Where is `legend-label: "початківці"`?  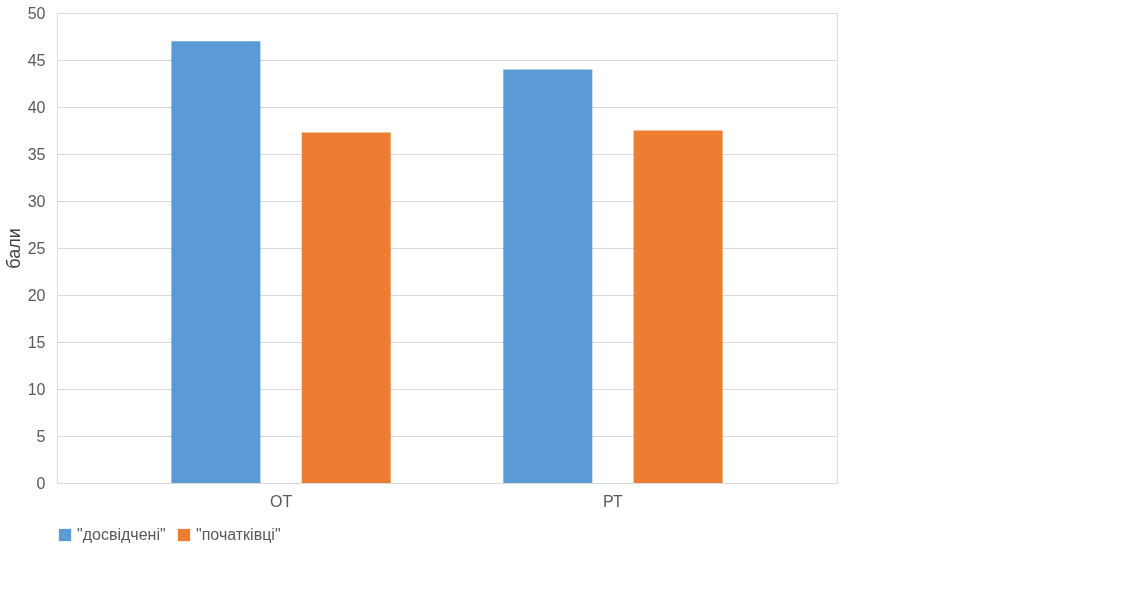 legend-label: "початківці" is located at coordinates (238, 534).